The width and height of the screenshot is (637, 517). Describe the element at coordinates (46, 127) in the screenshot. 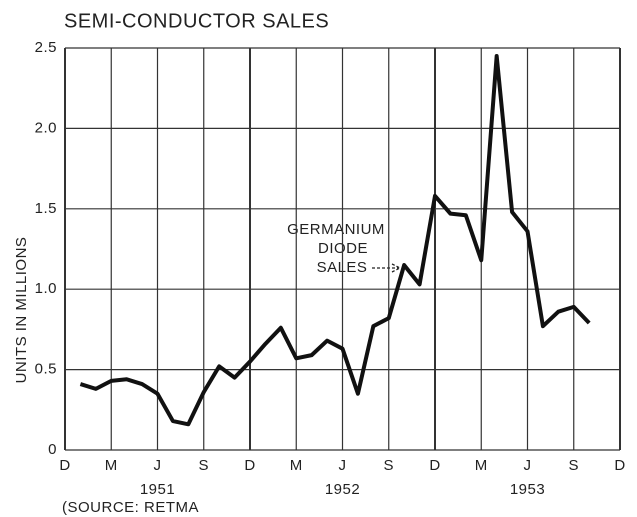

I see `y-tick-label: 2.0` at that location.